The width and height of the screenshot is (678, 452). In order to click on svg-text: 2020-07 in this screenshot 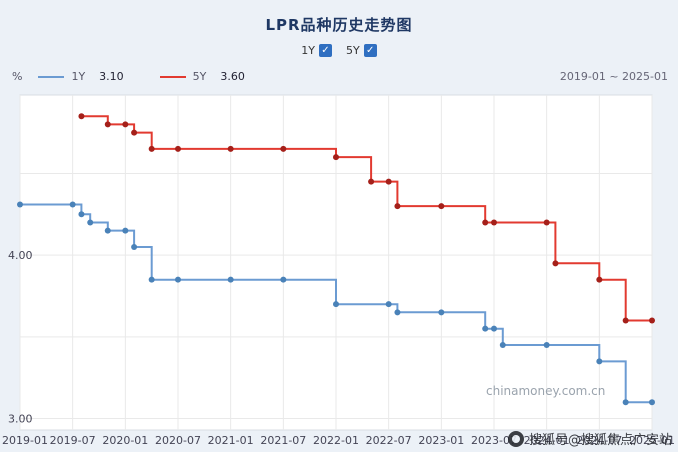, I will do `click(178, 440)`.